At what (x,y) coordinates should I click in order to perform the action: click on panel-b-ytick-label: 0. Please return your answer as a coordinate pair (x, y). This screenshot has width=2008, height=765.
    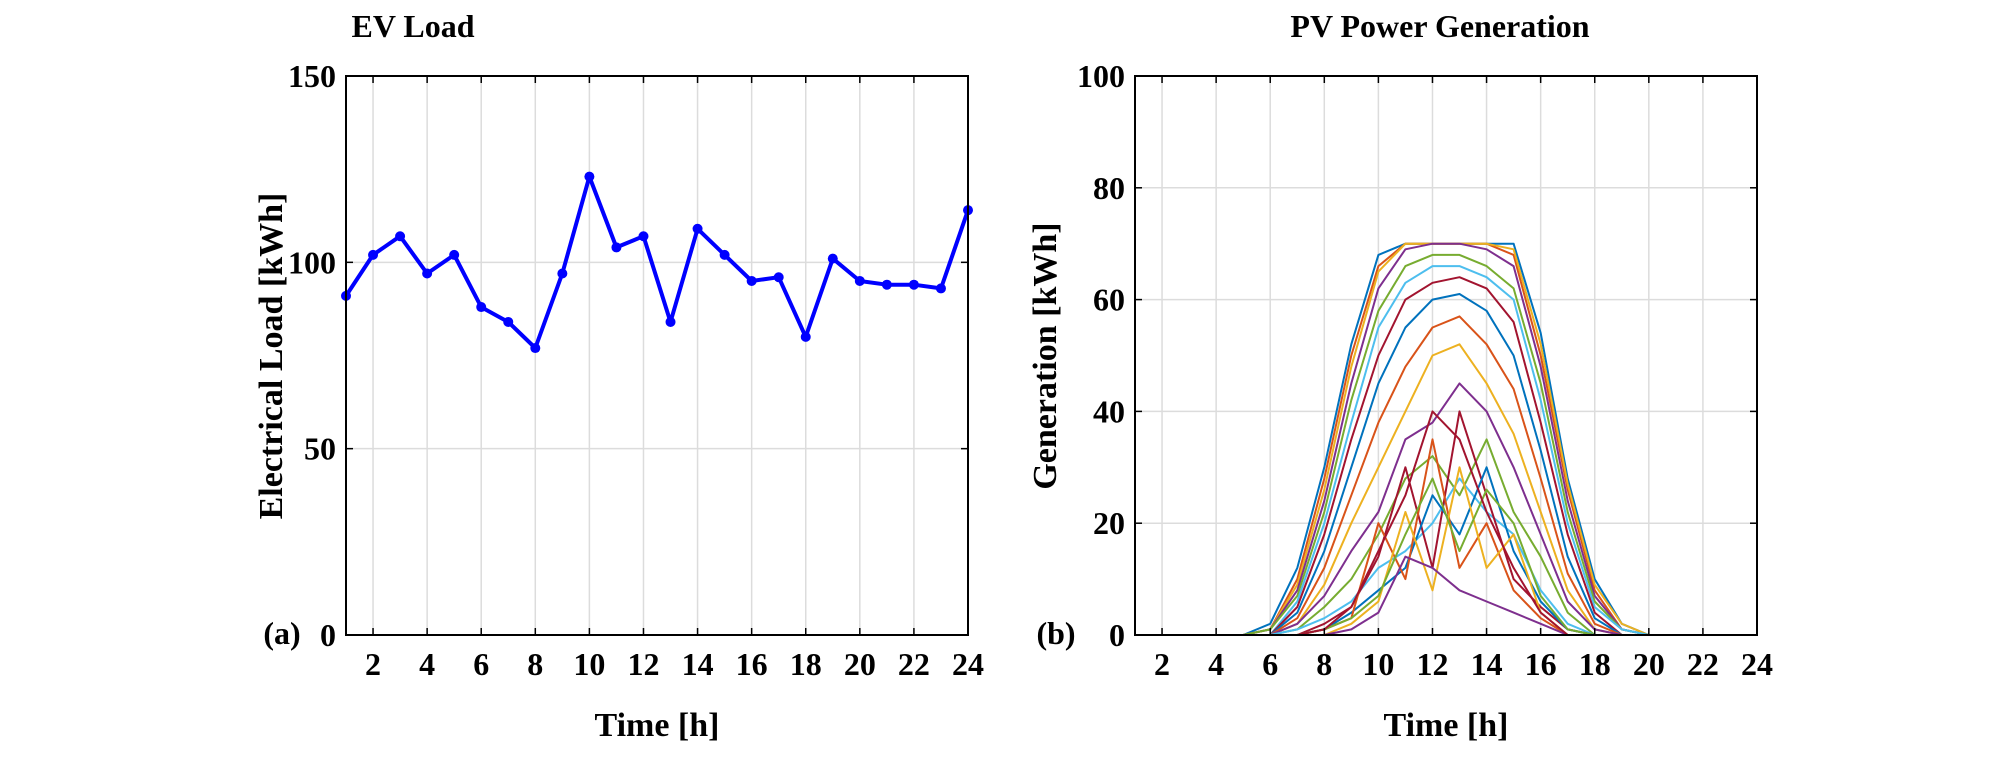
    Looking at the image, I should click on (1117, 635).